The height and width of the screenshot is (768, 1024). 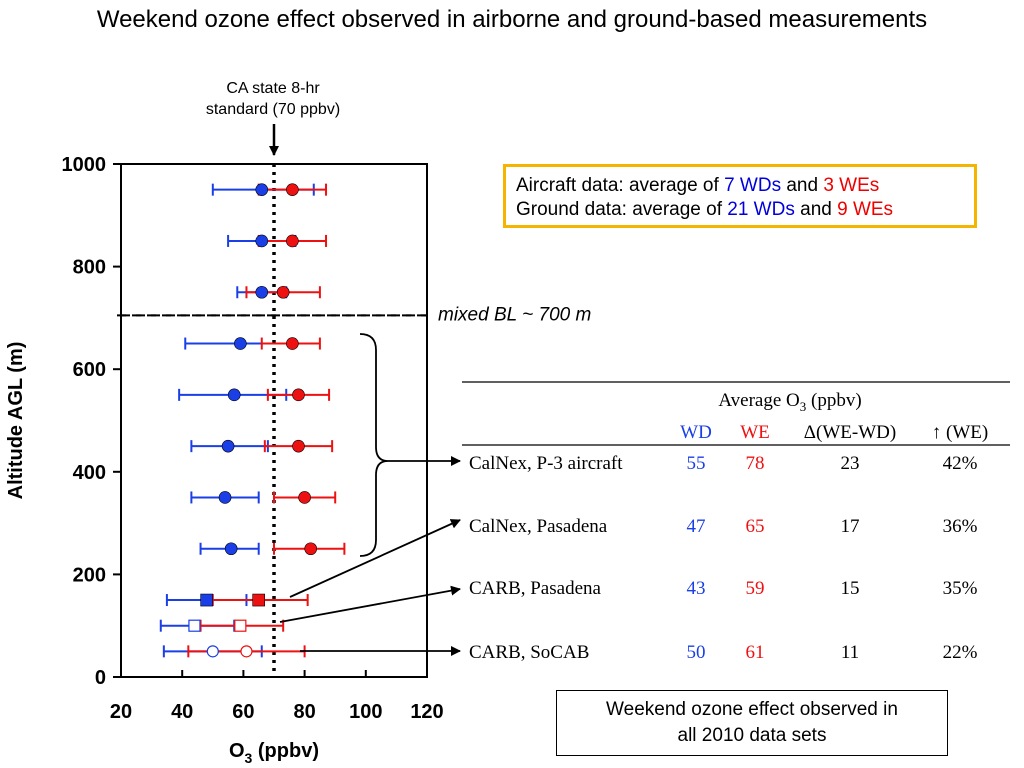 I want to click on x-tick-label: 80, so click(x=304, y=712).